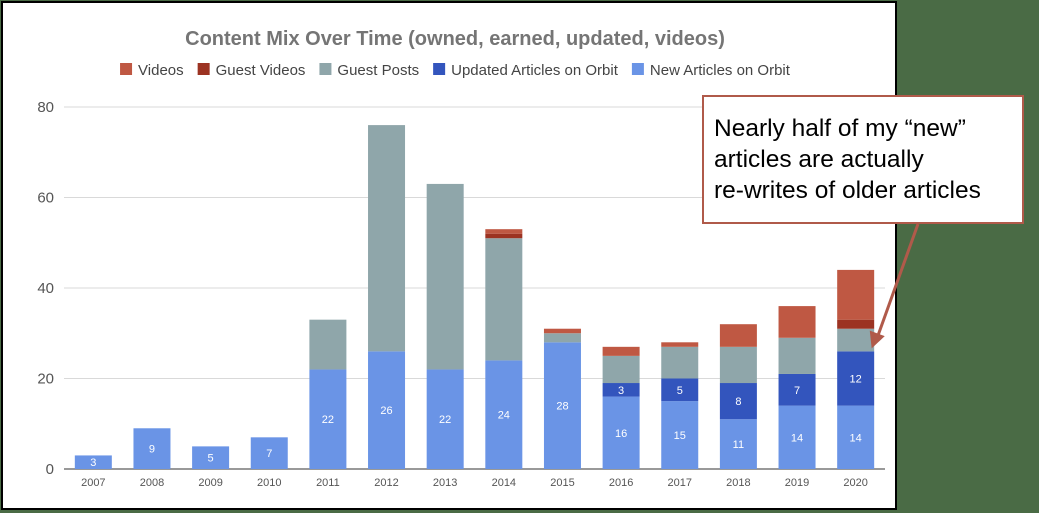 Image resolution: width=1039 pixels, height=513 pixels. Describe the element at coordinates (161, 70) in the screenshot. I see `legend-label: Videos` at that location.